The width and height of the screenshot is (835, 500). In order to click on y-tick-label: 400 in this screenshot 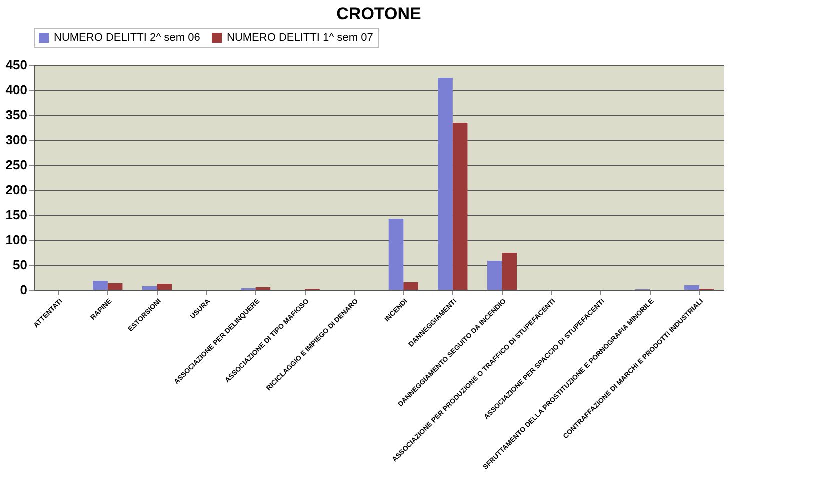, I will do `click(17, 90)`.